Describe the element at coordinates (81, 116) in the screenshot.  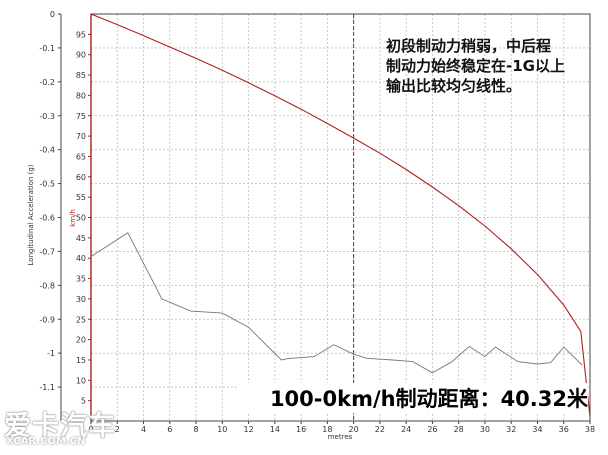
I see `speed-tick-label: 75` at that location.